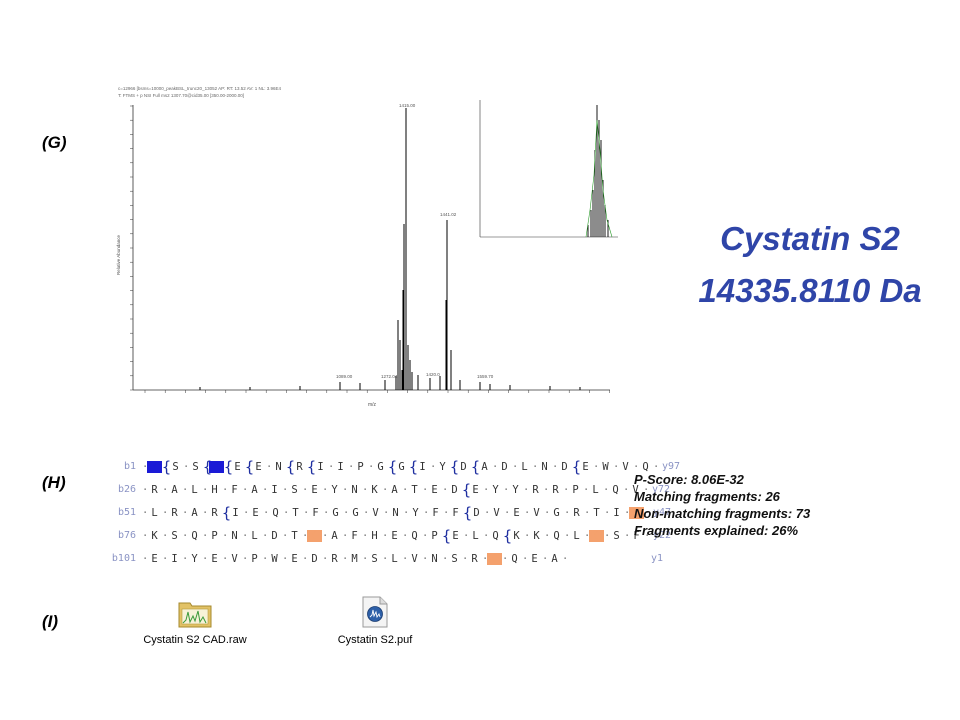 This screenshot has width=960, height=720. I want to click on panel-label-g: (G), so click(54, 142).